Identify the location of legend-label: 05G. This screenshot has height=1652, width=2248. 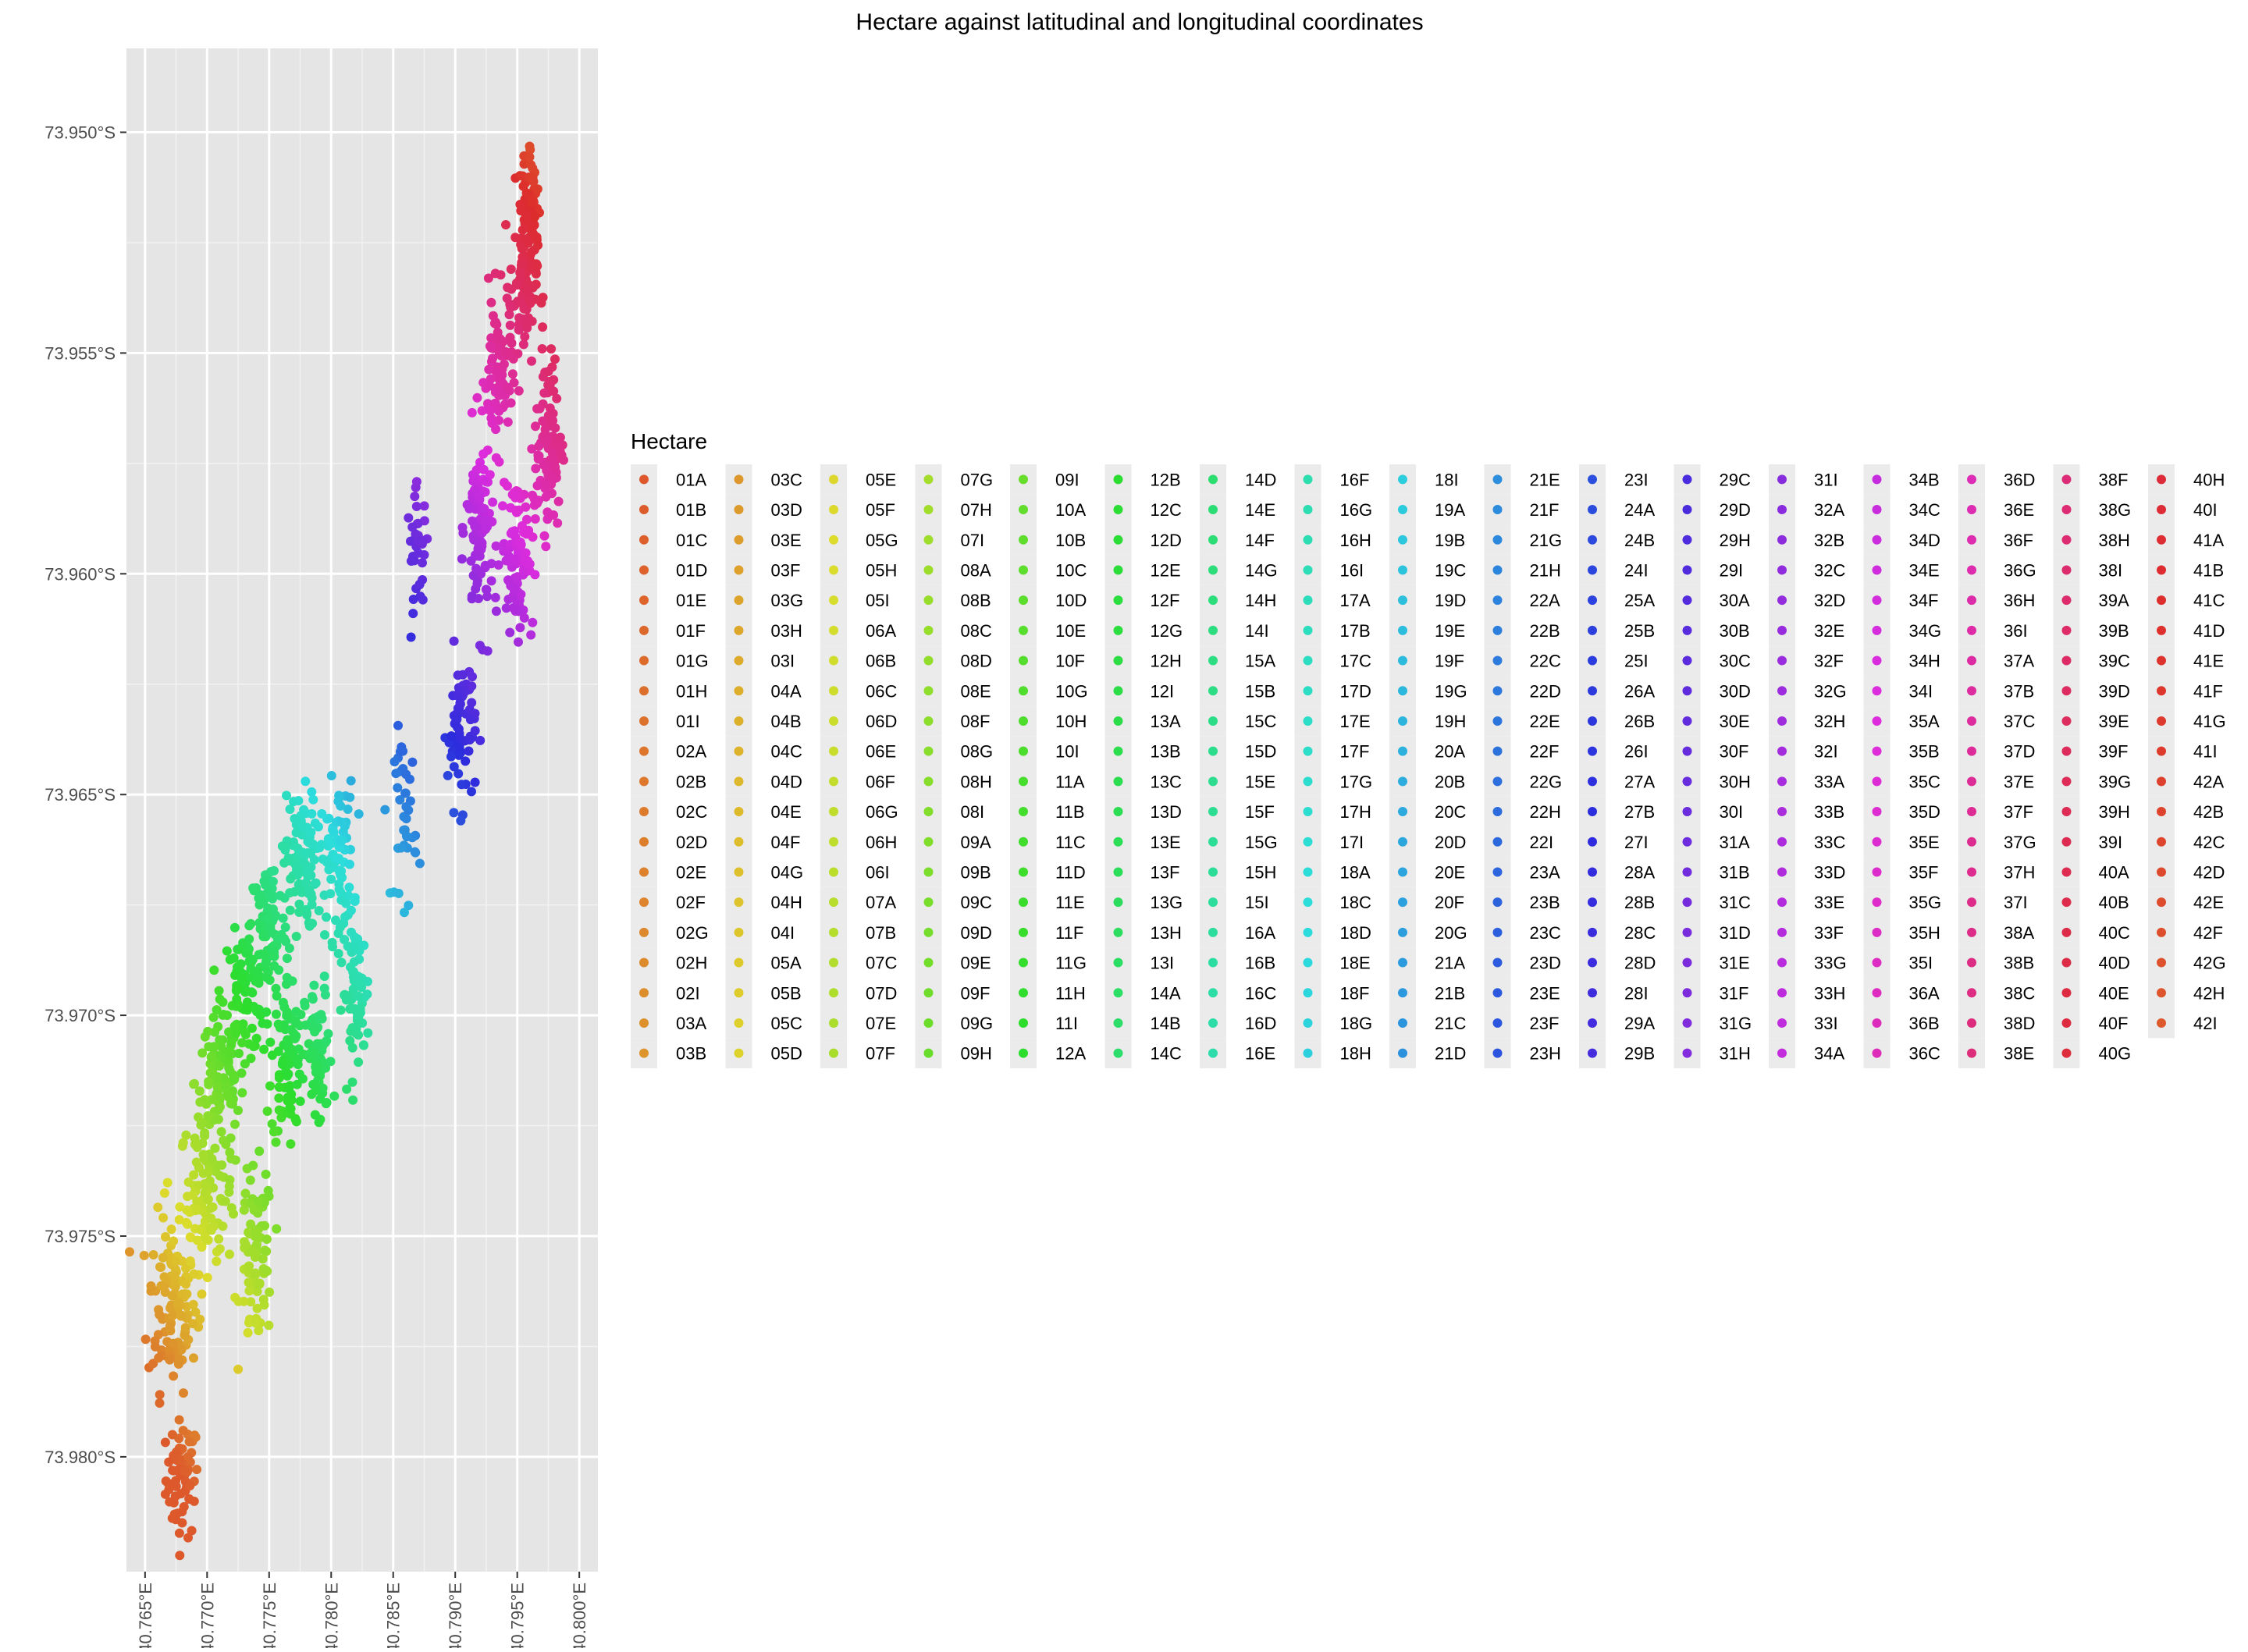
(882, 541).